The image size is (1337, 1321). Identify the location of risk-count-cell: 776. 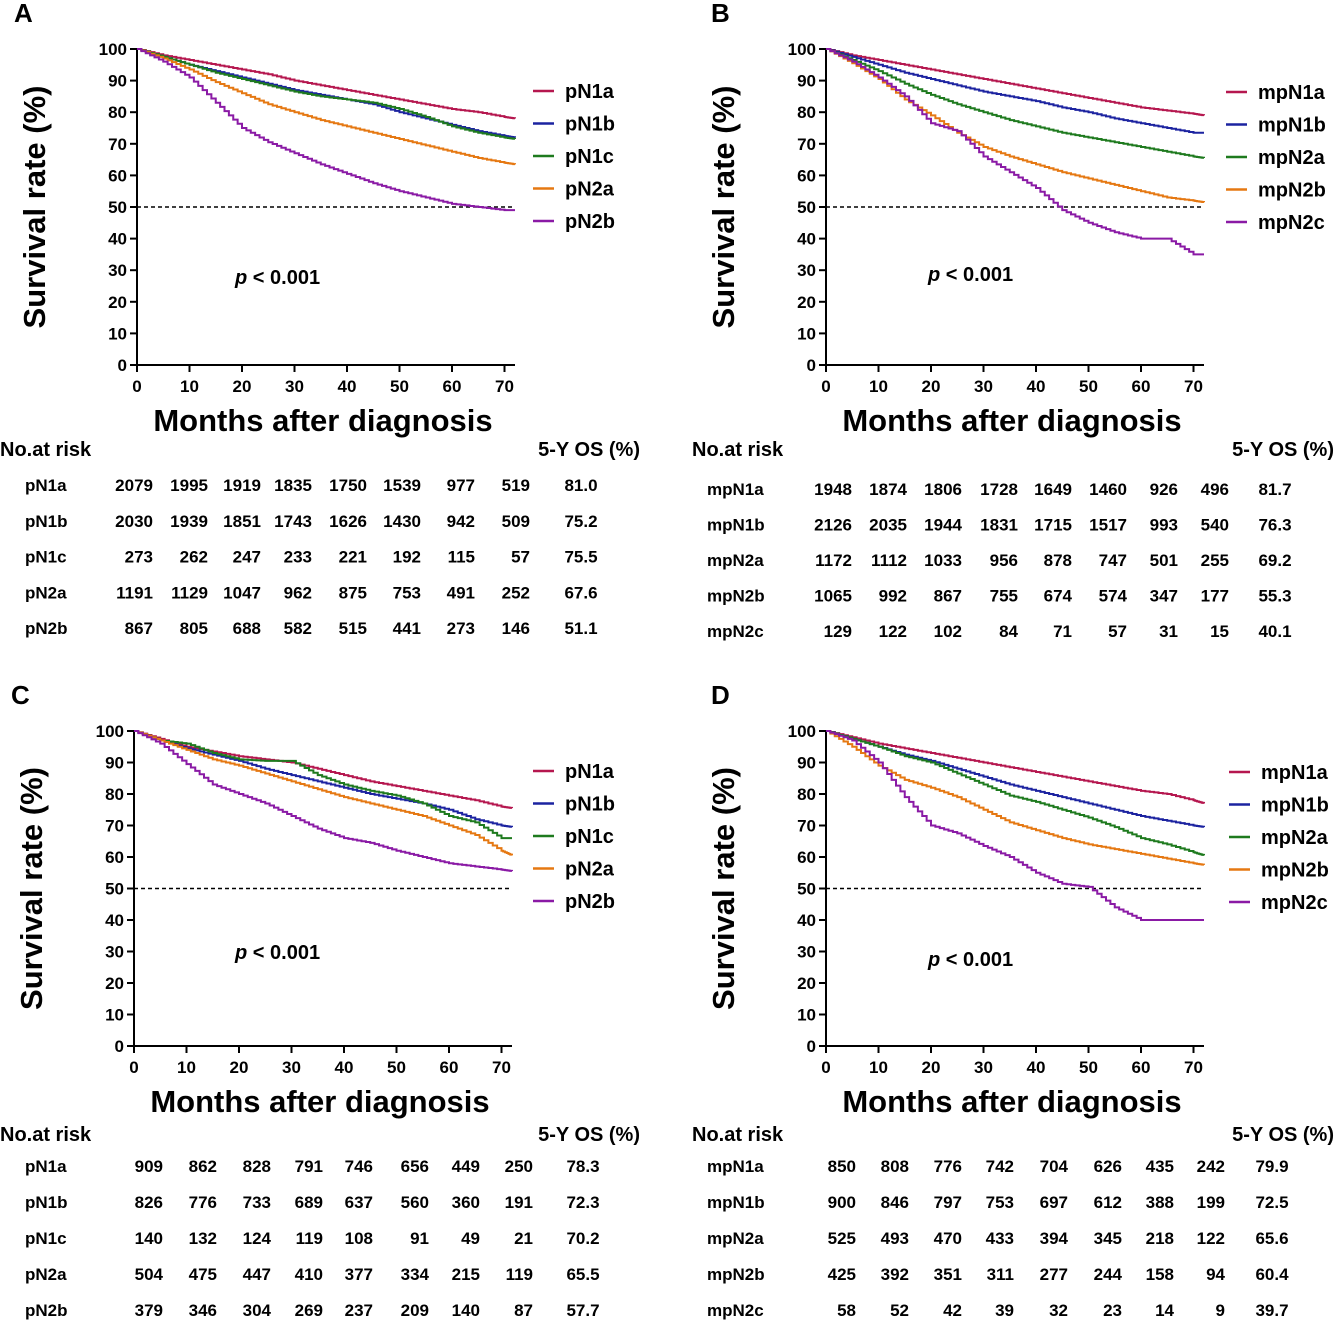
(203, 1202).